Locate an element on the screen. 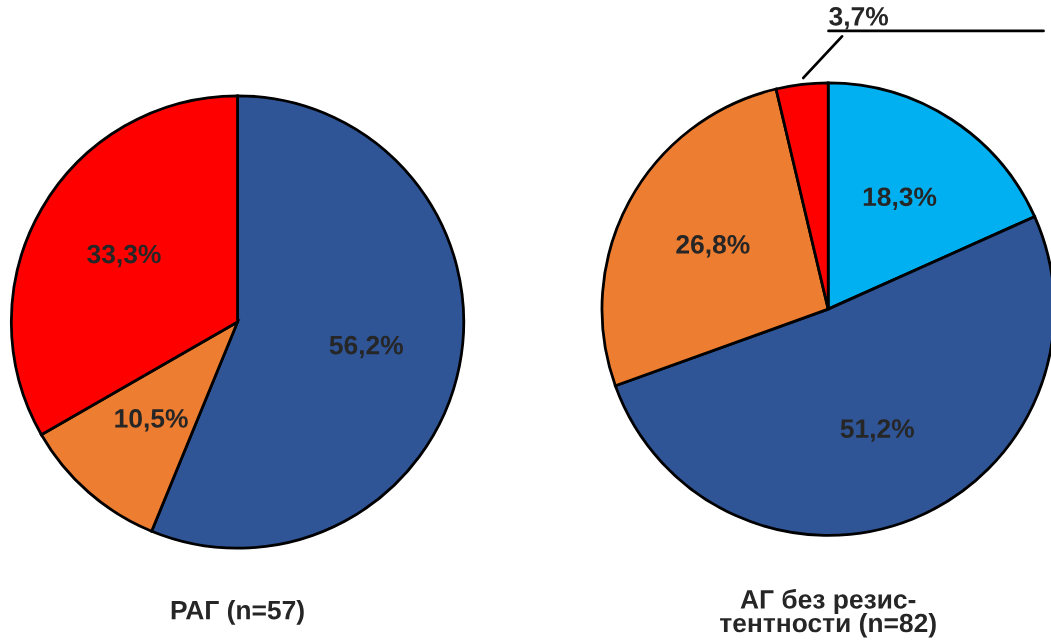 This screenshot has height=644, width=1051. data-label: 18,3% is located at coordinates (900, 198).